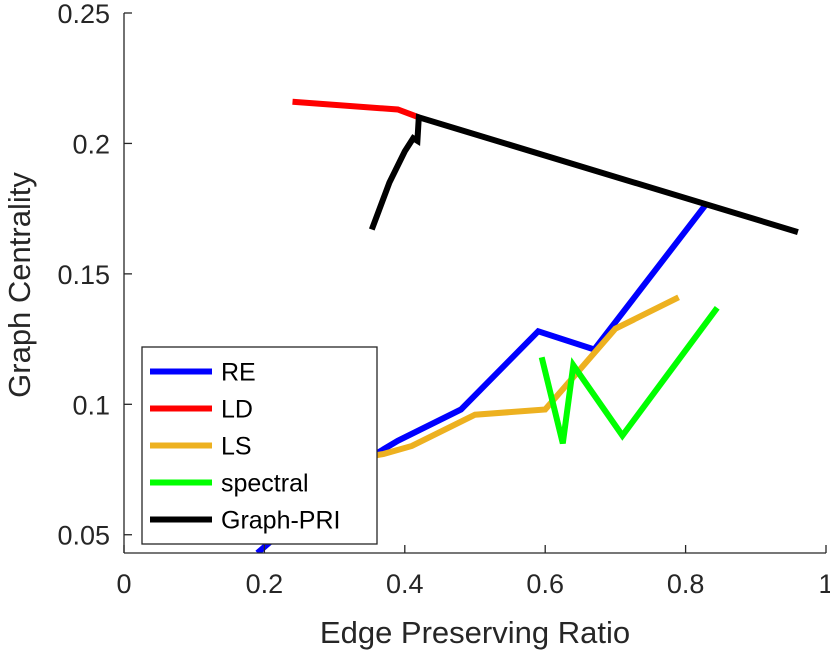  What do you see at coordinates (356, 109) in the screenshot?
I see `series-line-ld` at bounding box center [356, 109].